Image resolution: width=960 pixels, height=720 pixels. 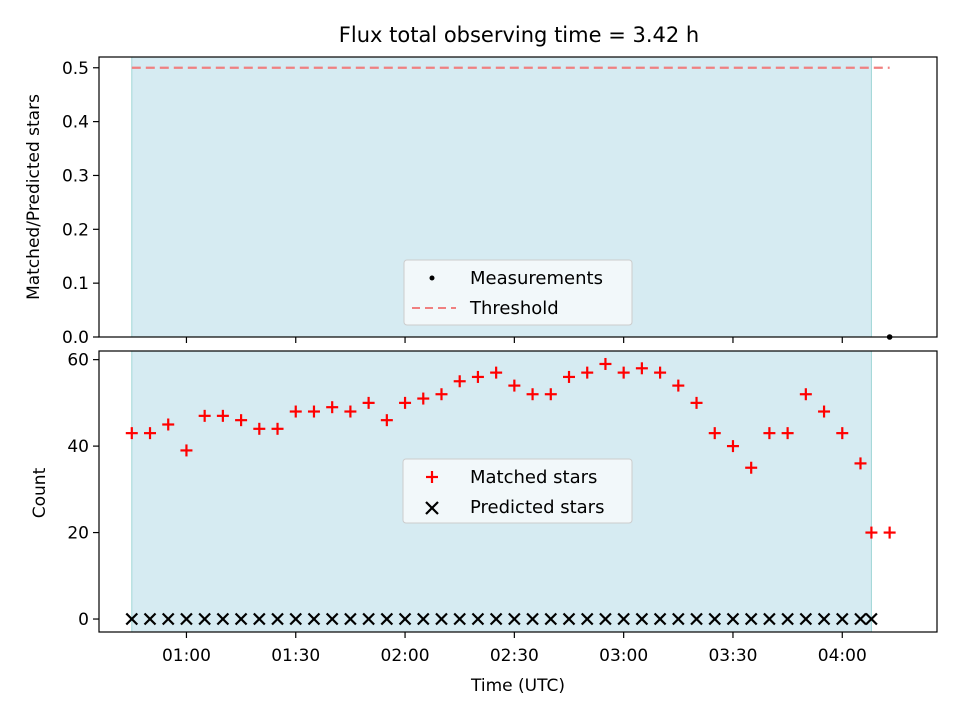 I want to click on bottom-x-axis: 01:00 01:30 02:00 02:30 03:00 03:30 04:00, so click(x=514, y=649).